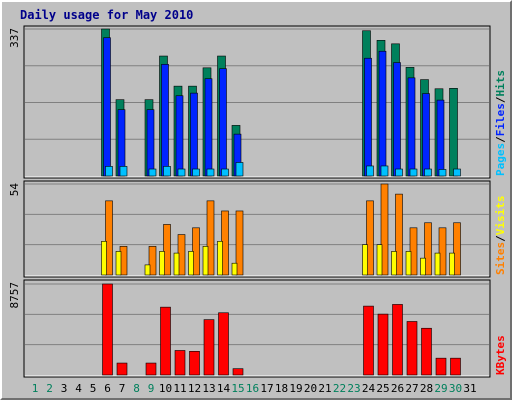 The height and width of the screenshot is (400, 512). I want to click on legend-files: Files, so click(500, 119).